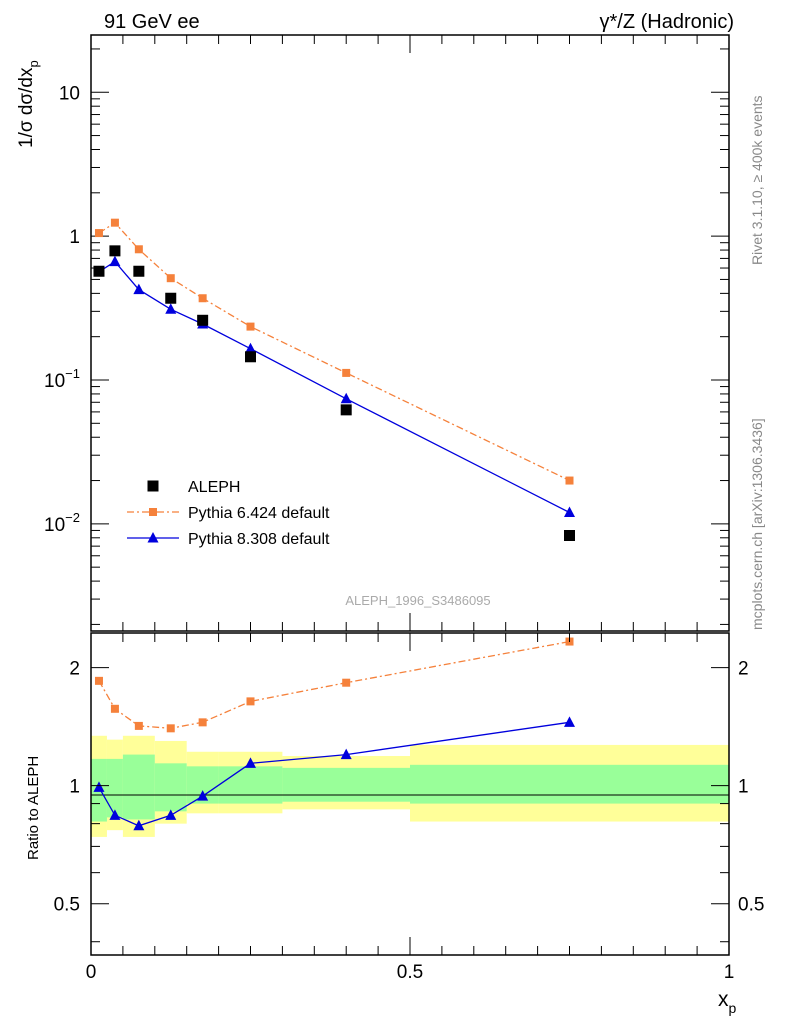 This screenshot has height=1024, width=786. What do you see at coordinates (74, 787) in the screenshot?
I see `ratio-y-tick-label: 1` at bounding box center [74, 787].